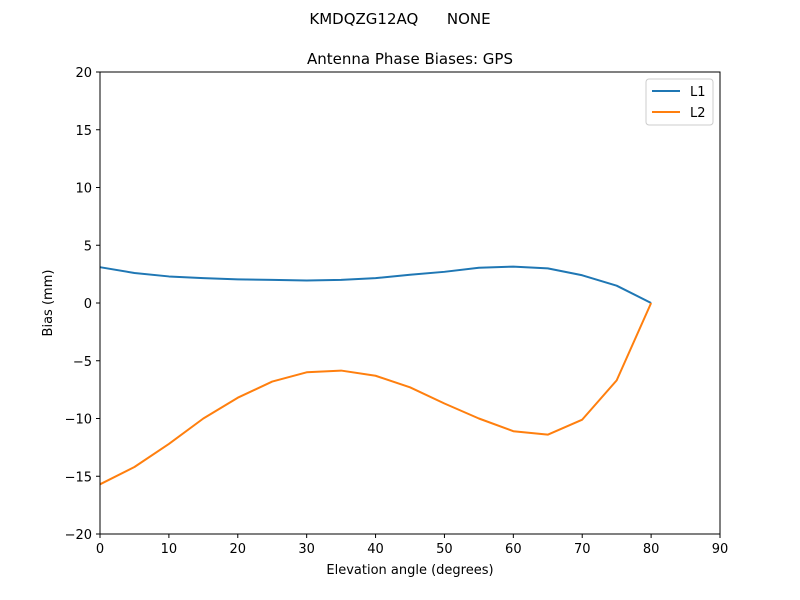 The height and width of the screenshot is (600, 800). Describe the element at coordinates (375, 284) in the screenshot. I see `series-line-l1` at that location.